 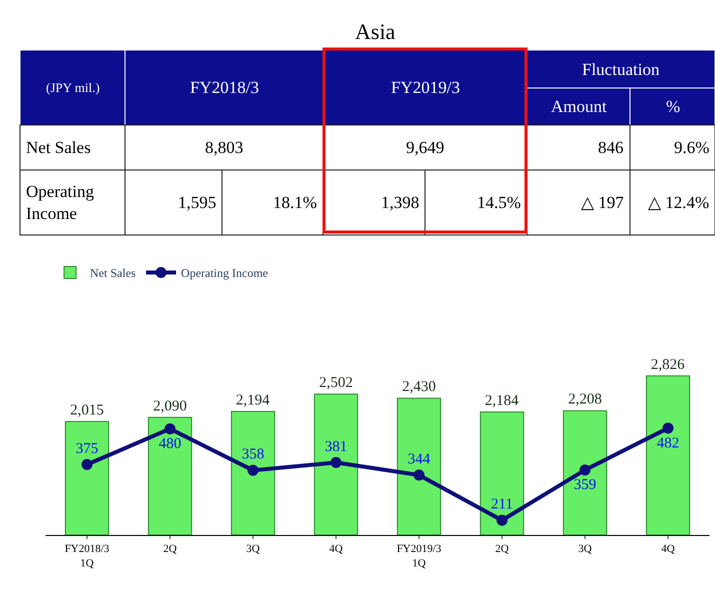 What do you see at coordinates (602, 202) in the screenshot?
I see `text: △ 197` at bounding box center [602, 202].